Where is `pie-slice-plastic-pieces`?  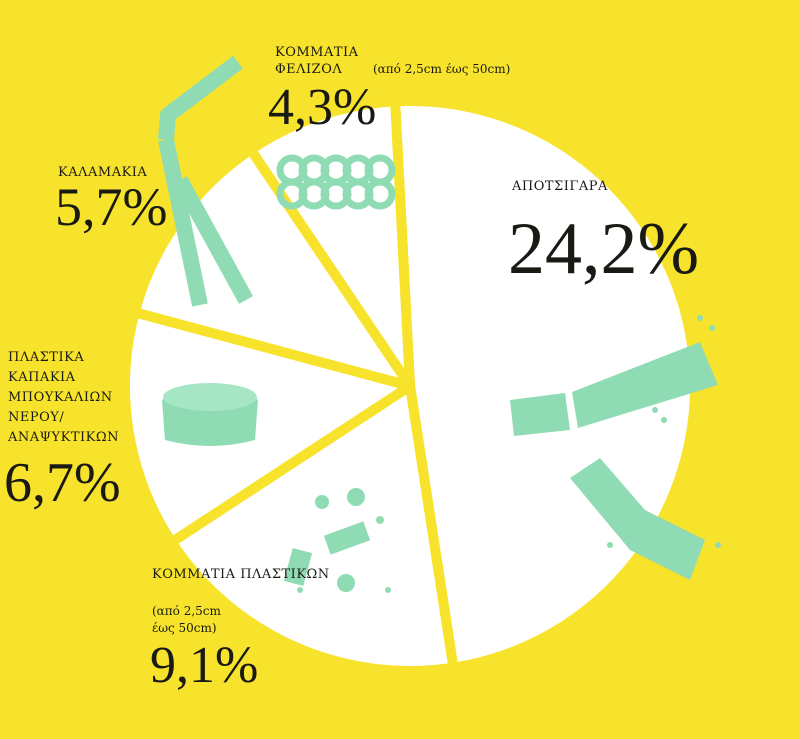 pie-slice-plastic-pieces is located at coordinates (312, 528).